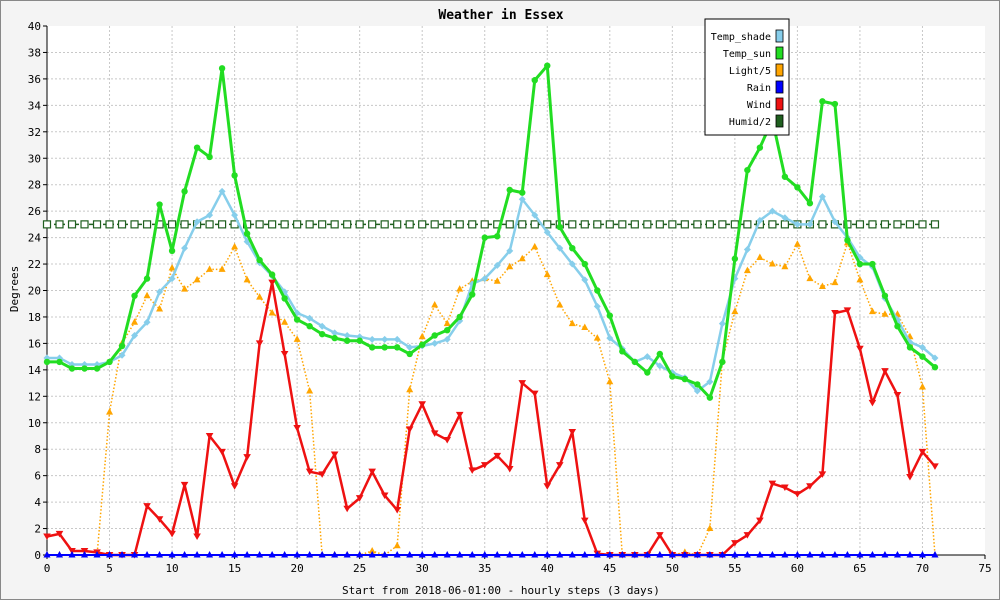 This screenshot has width=1000, height=604. I want to click on y-tick-label: 8, so click(37, 449).